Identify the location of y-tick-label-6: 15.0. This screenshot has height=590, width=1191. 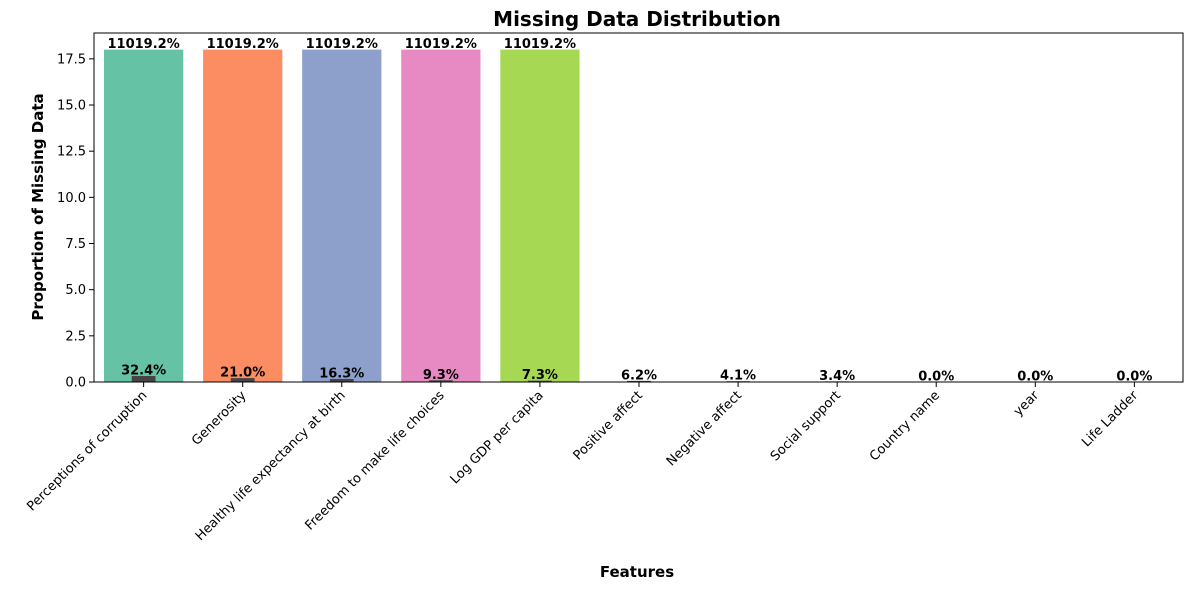
(71, 106).